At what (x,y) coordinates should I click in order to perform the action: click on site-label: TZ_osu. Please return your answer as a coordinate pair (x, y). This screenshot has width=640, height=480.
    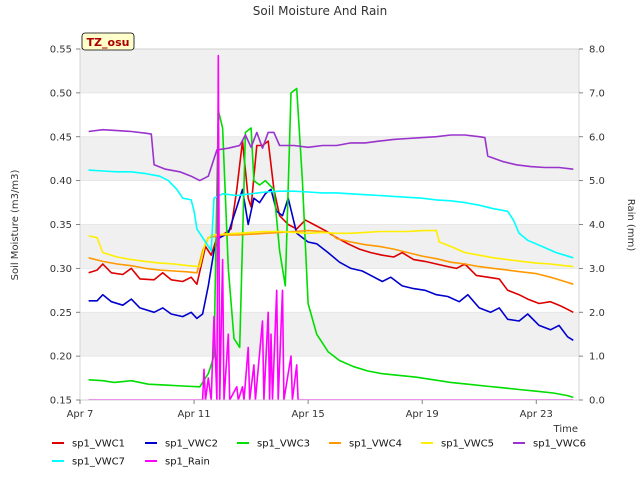
    Looking at the image, I should click on (108, 42).